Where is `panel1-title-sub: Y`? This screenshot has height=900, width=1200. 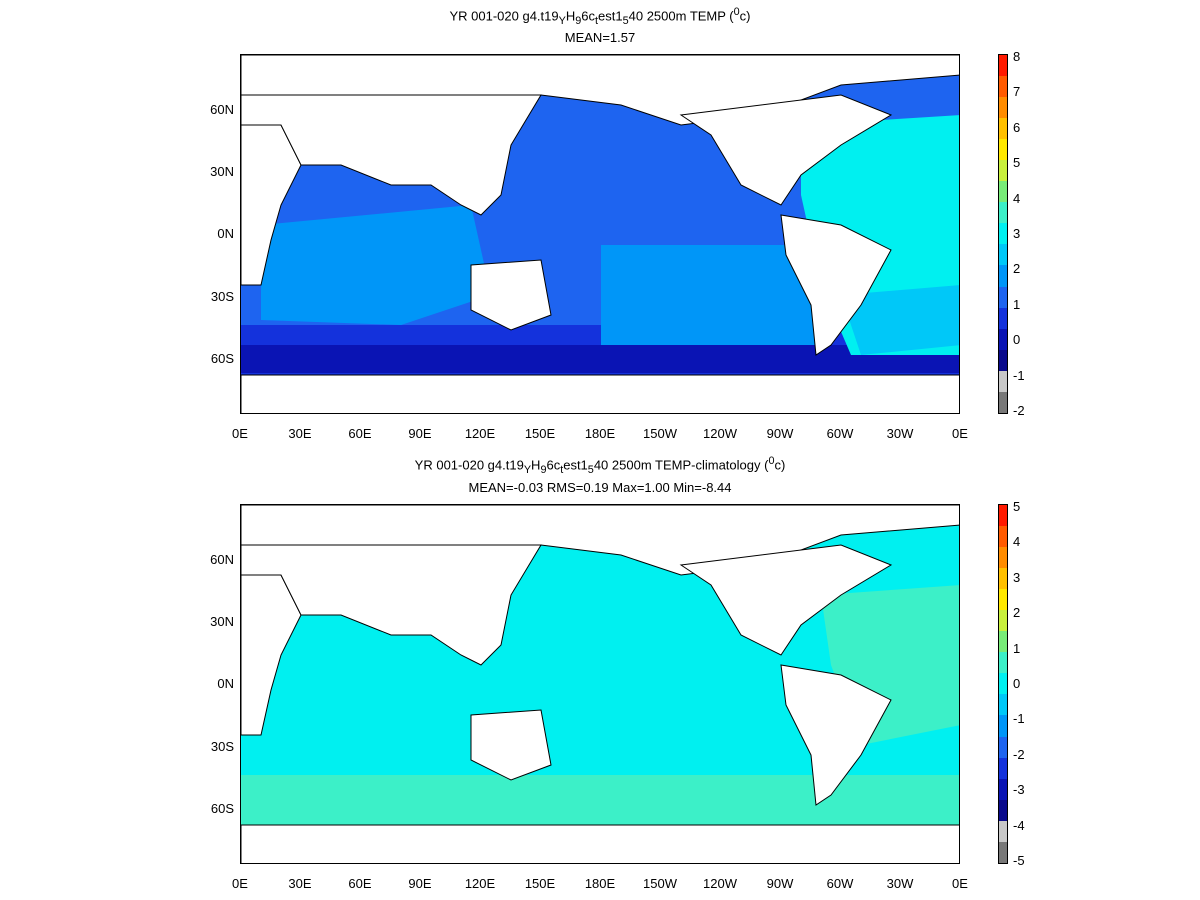
panel1-title-sub: Y is located at coordinates (562, 20).